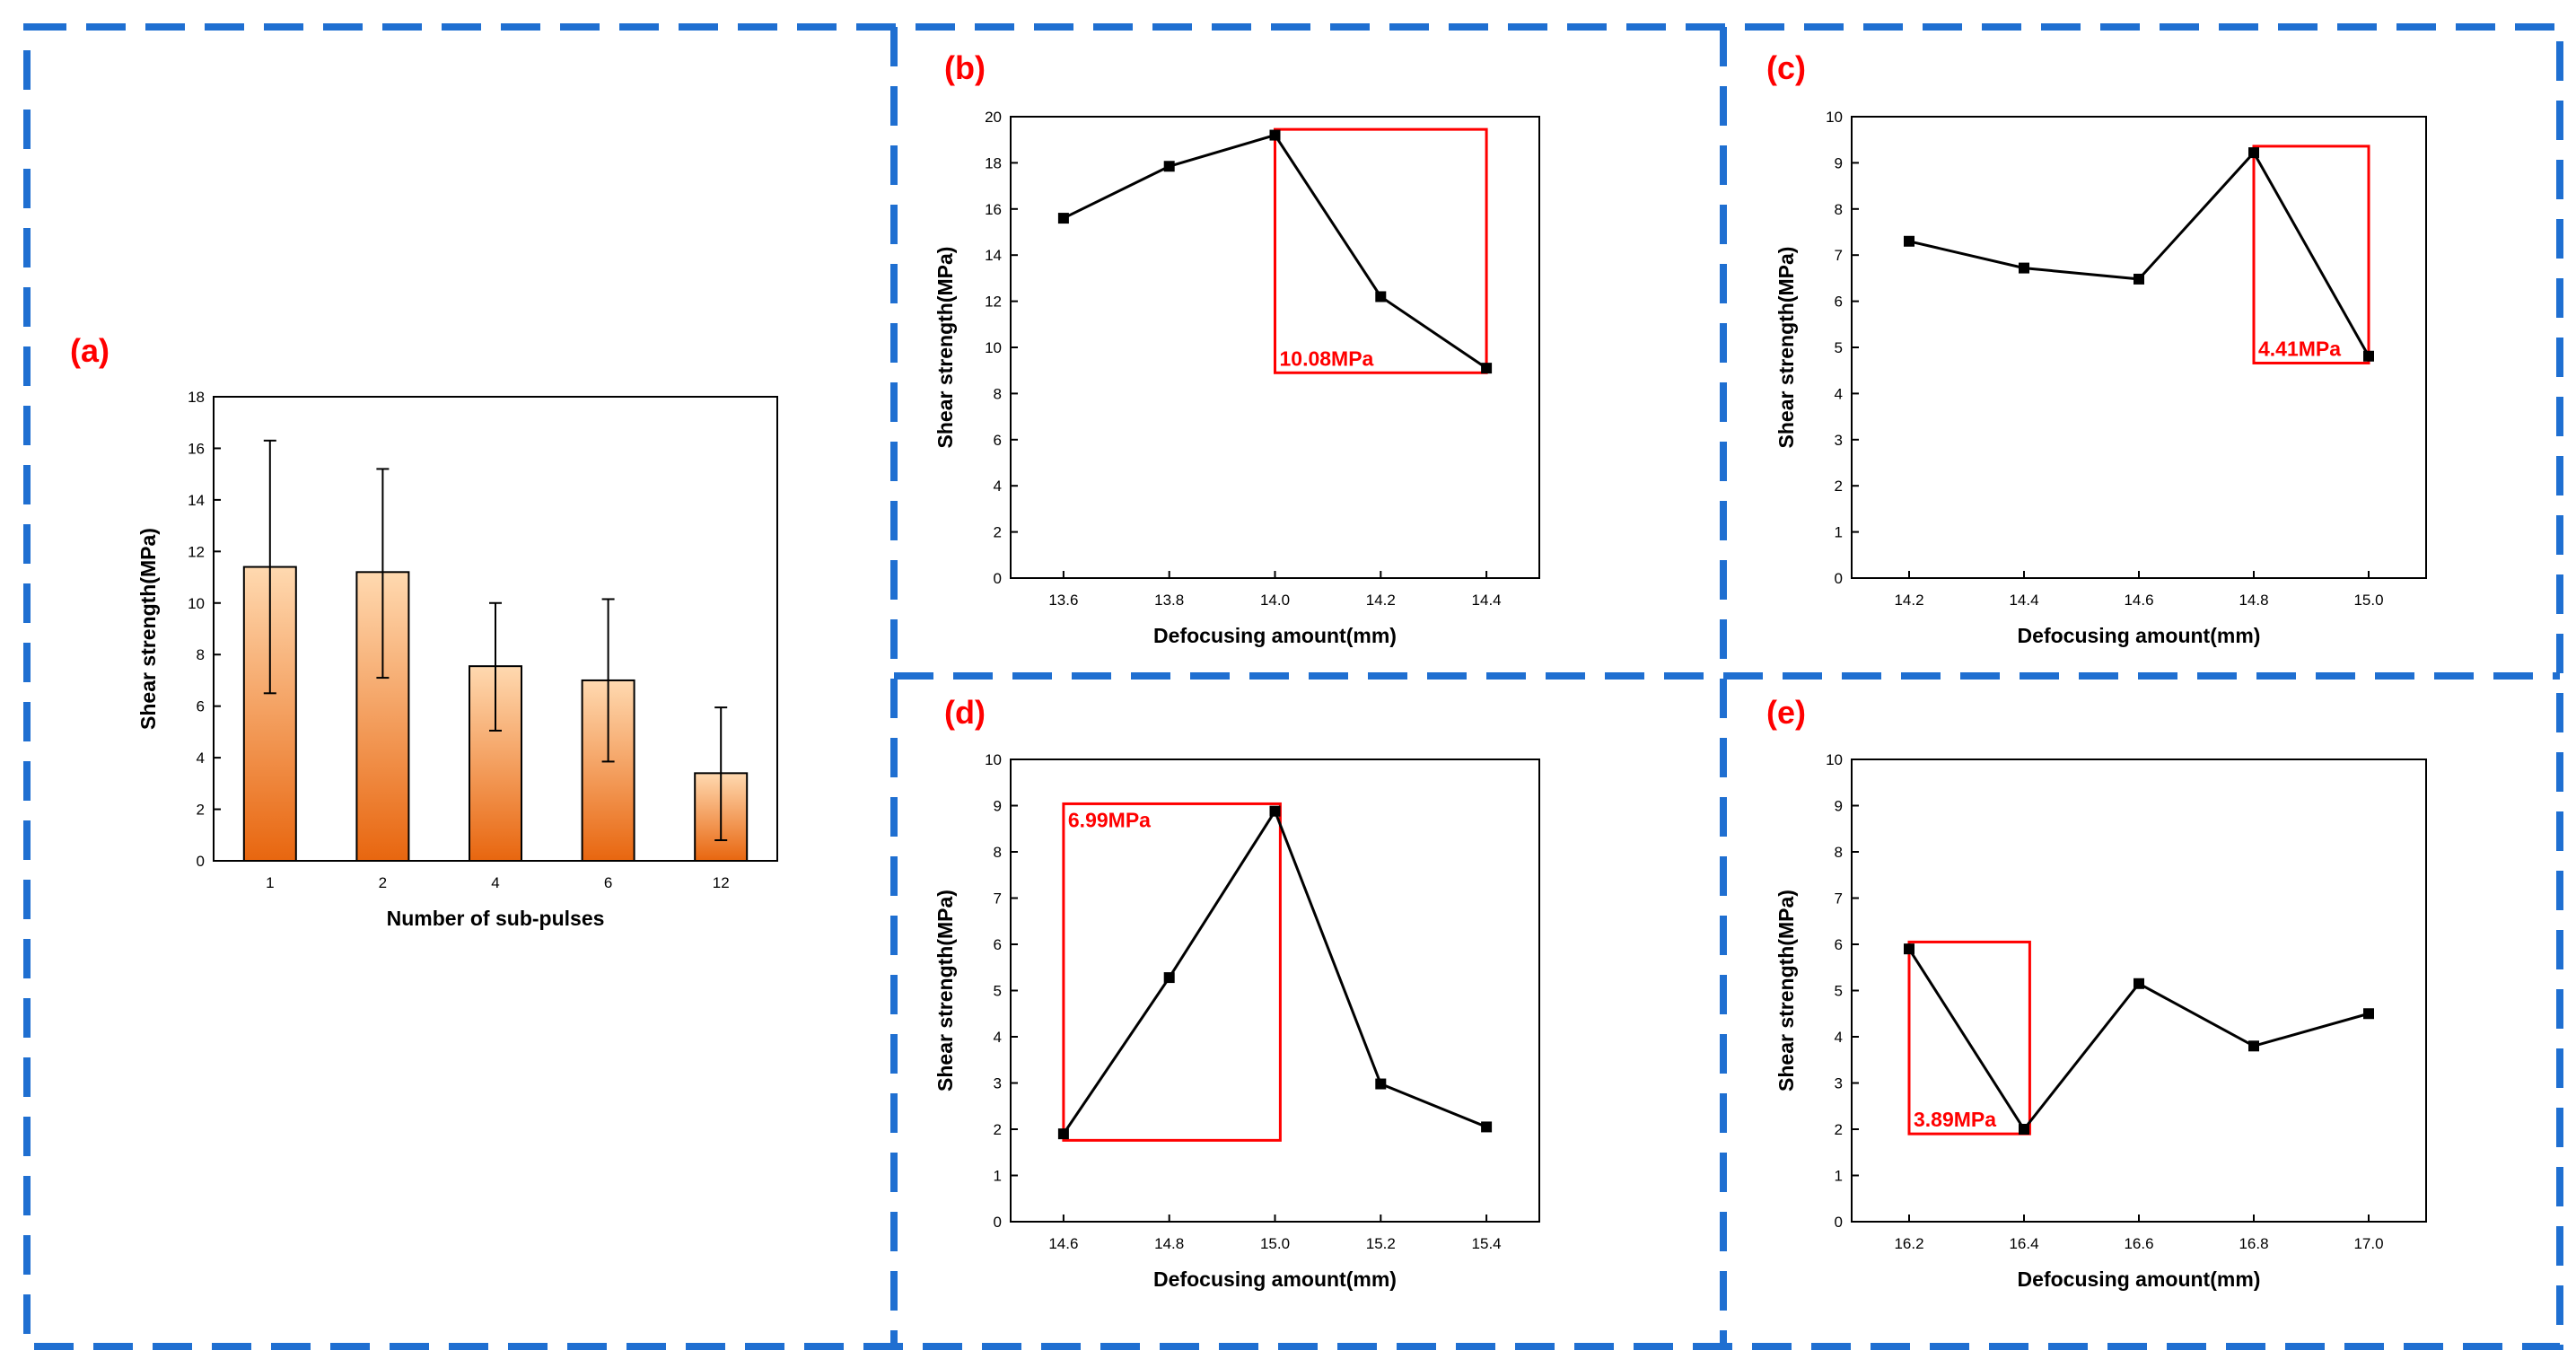 The height and width of the screenshot is (1368, 2576). I want to click on panel-label-c: (c), so click(1786, 67).